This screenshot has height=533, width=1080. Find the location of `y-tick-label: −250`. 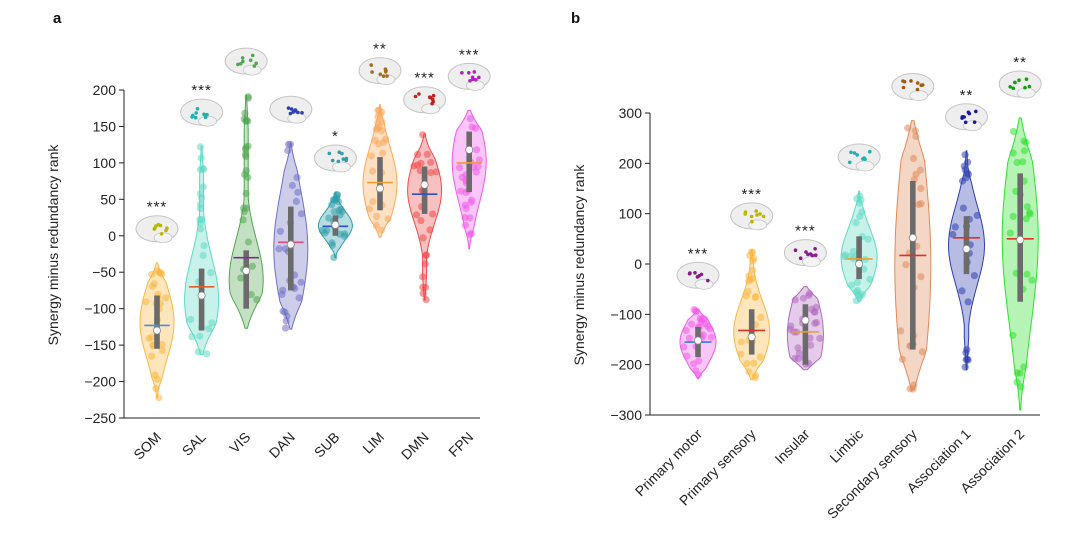

y-tick-label: −250 is located at coordinates (100, 418).